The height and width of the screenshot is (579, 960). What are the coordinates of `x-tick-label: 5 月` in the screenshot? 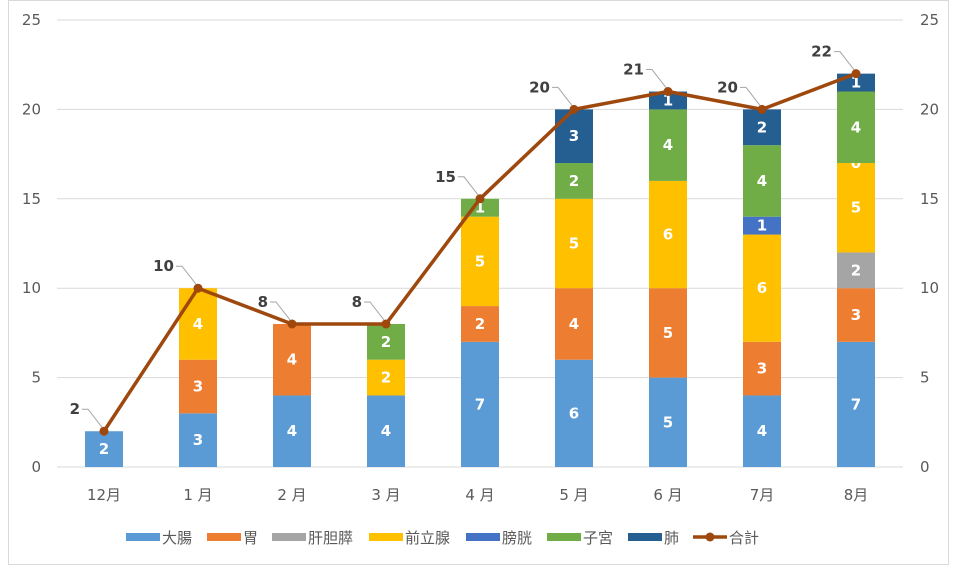 It's located at (573, 495).